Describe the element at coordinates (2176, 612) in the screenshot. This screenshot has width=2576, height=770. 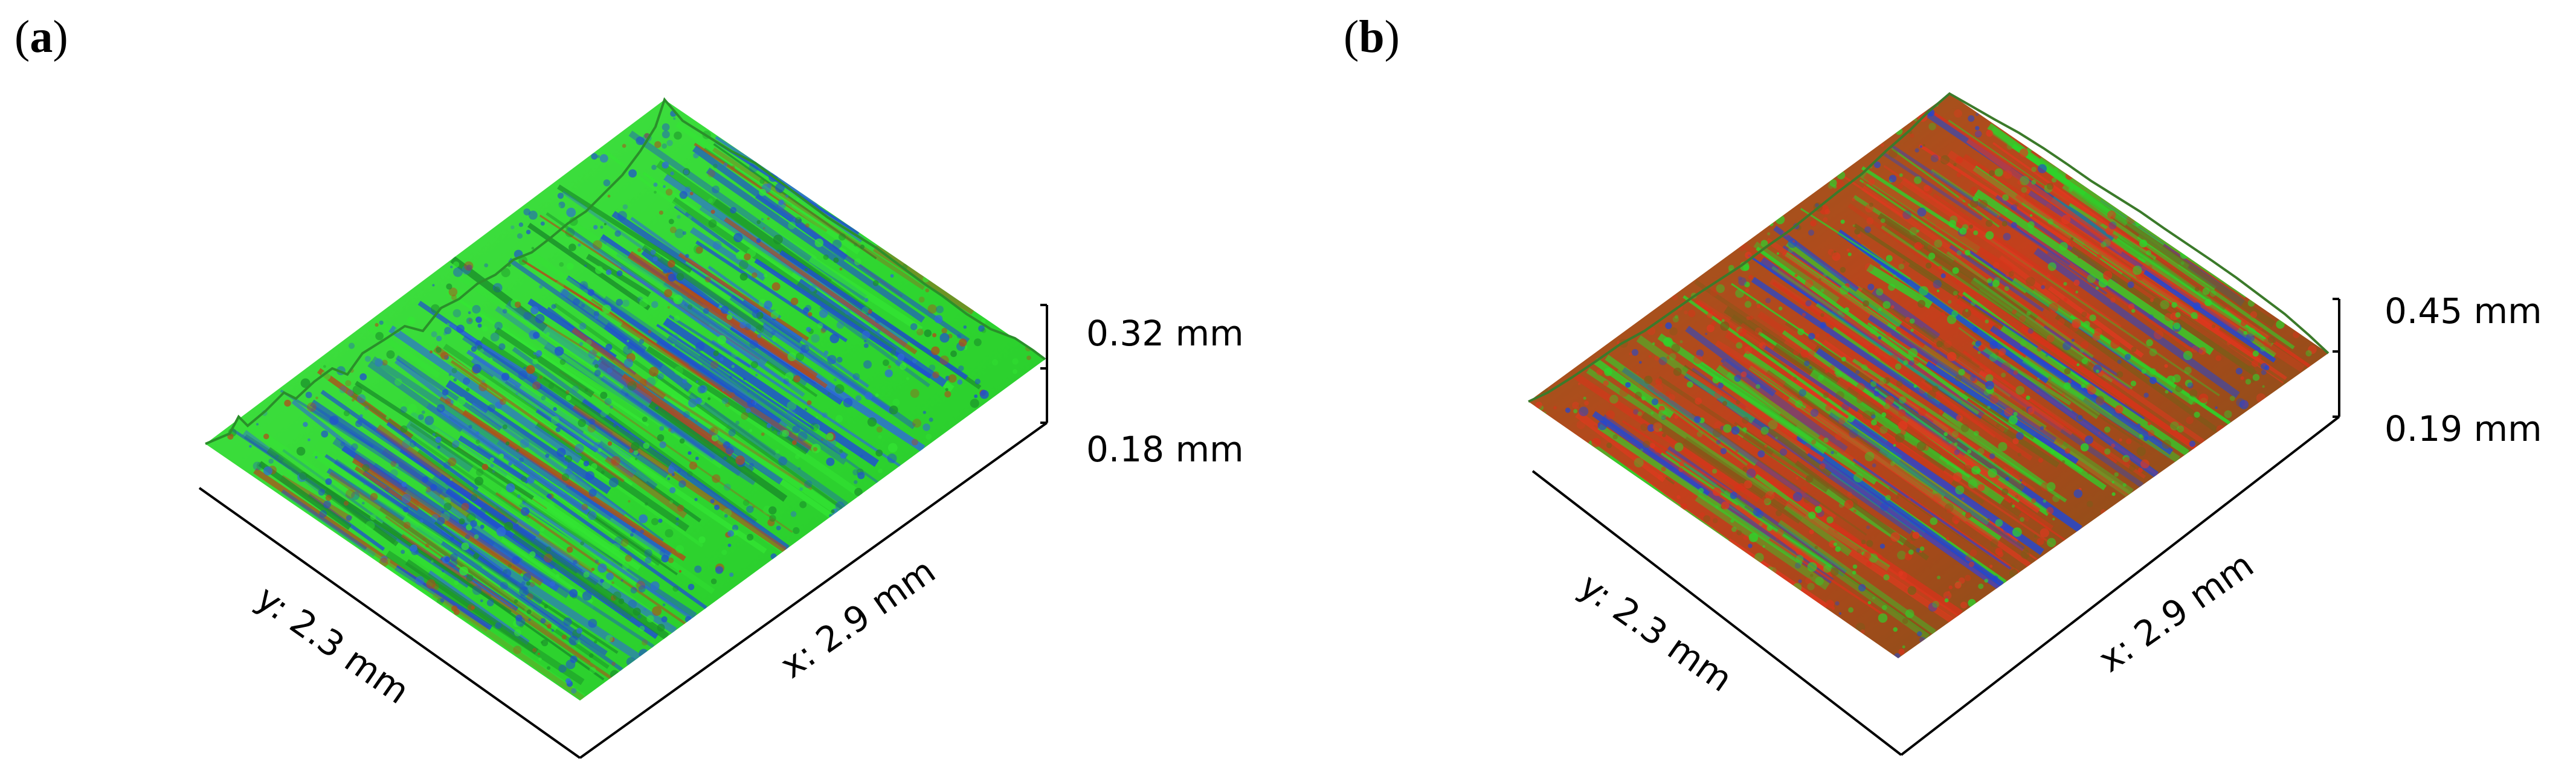
I see `panel-b-x-axis-label: x: 2.9 mm` at that location.